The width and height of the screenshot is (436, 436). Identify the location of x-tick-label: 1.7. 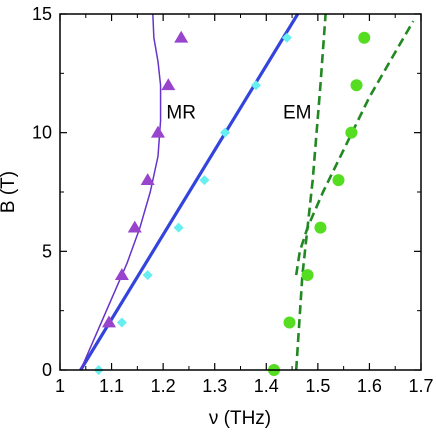
(420, 386).